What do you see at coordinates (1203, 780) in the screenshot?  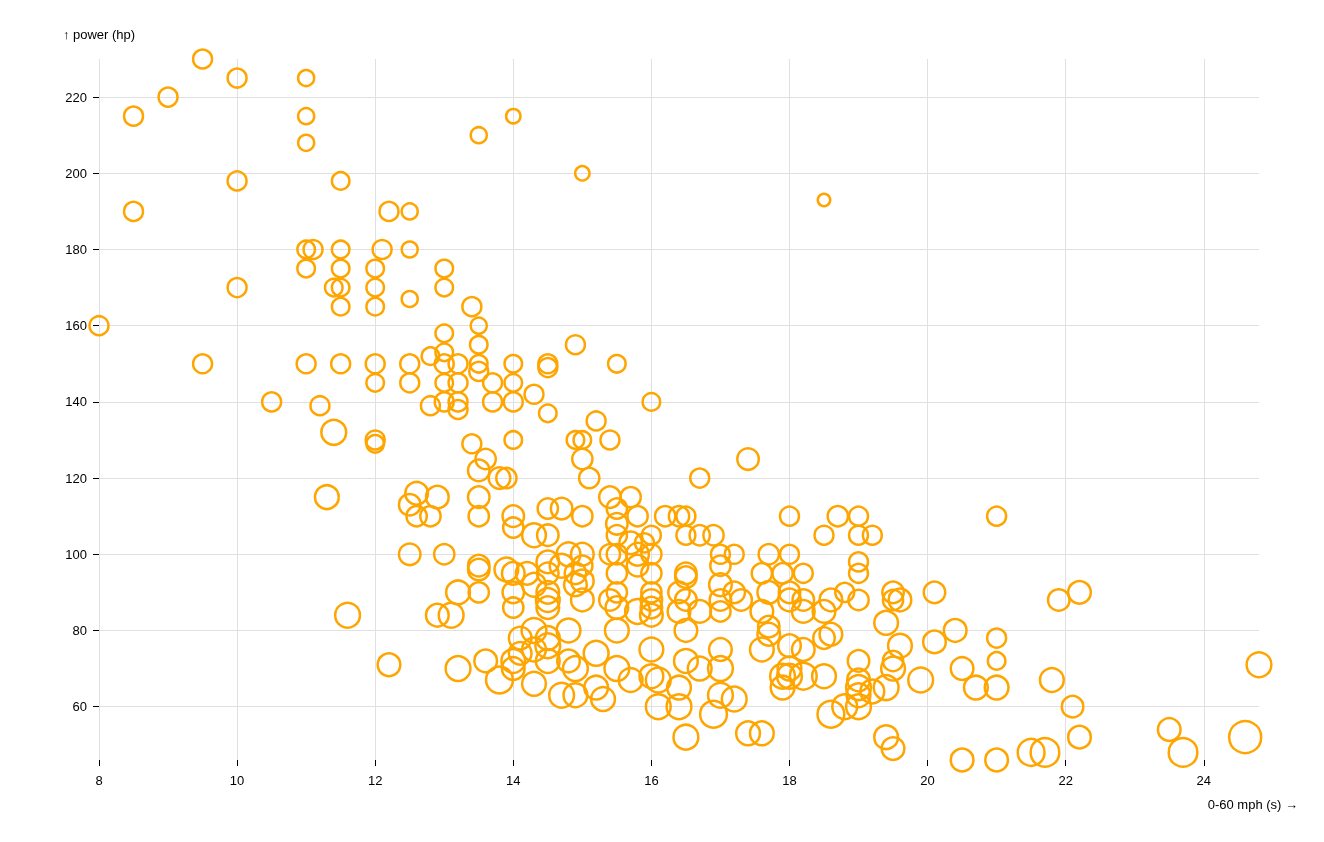 I see `x-tick-label: 24` at bounding box center [1203, 780].